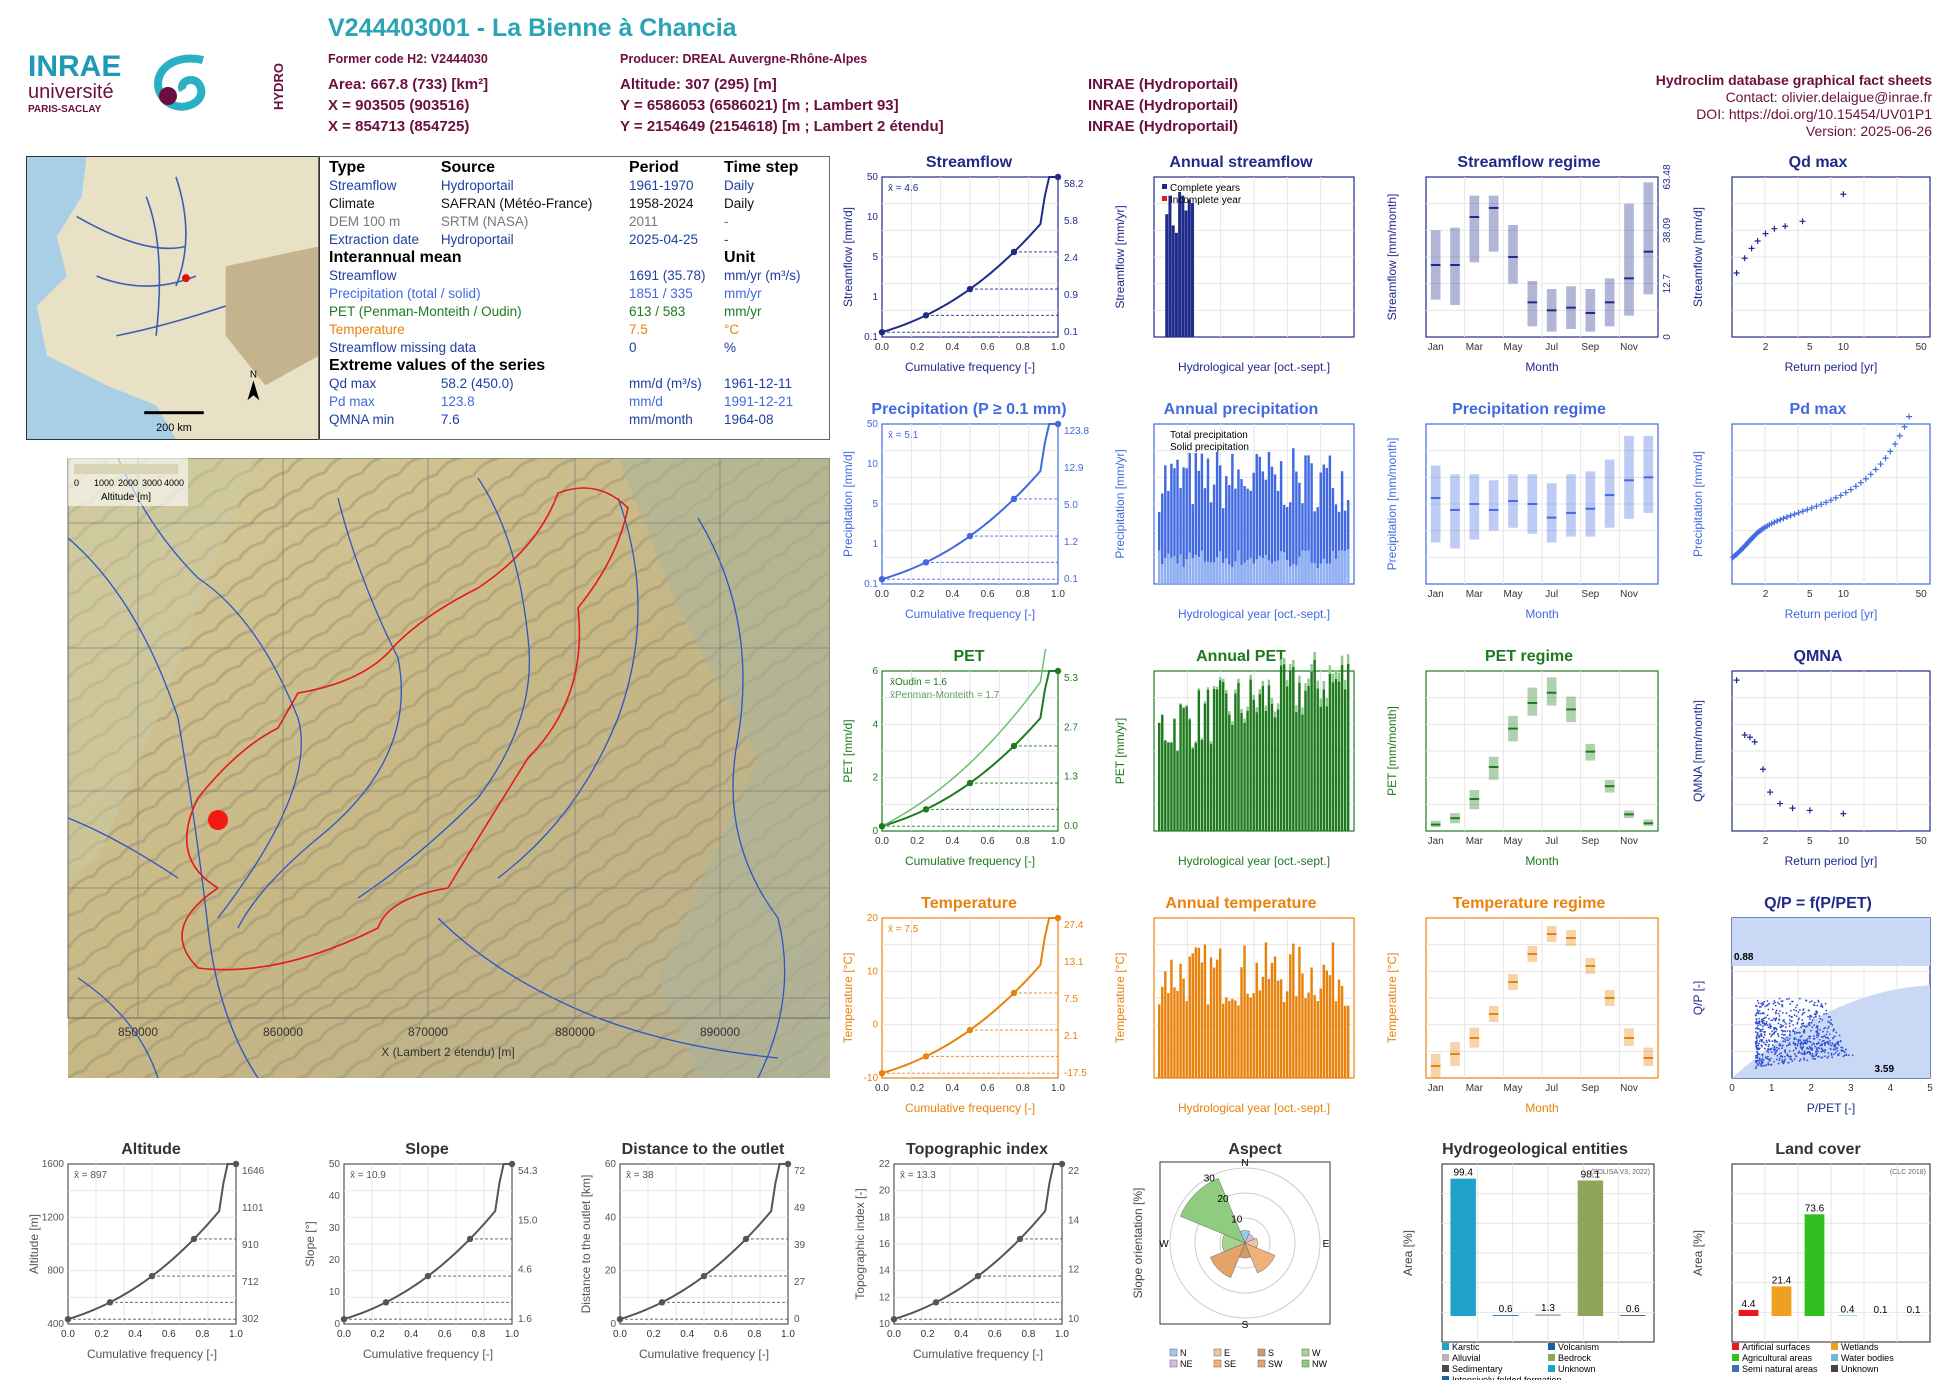 The height and width of the screenshot is (1386, 1960). What do you see at coordinates (378, 1334) in the screenshot?
I see `x-tick: 0.2` at bounding box center [378, 1334].